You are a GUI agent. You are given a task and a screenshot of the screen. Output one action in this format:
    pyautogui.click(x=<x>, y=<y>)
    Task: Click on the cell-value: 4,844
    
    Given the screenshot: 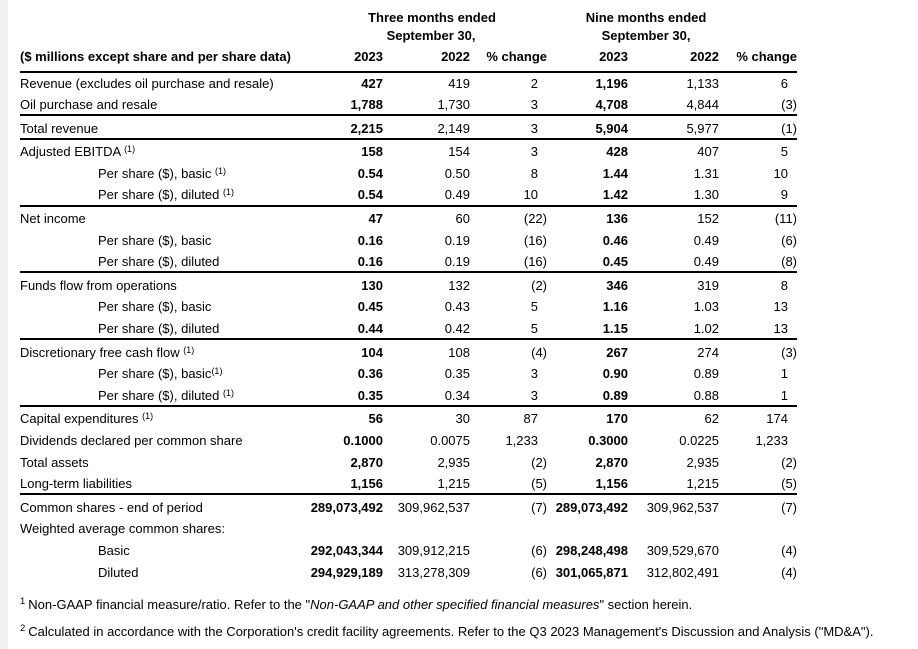 What is the action you would take?
    pyautogui.click(x=702, y=105)
    